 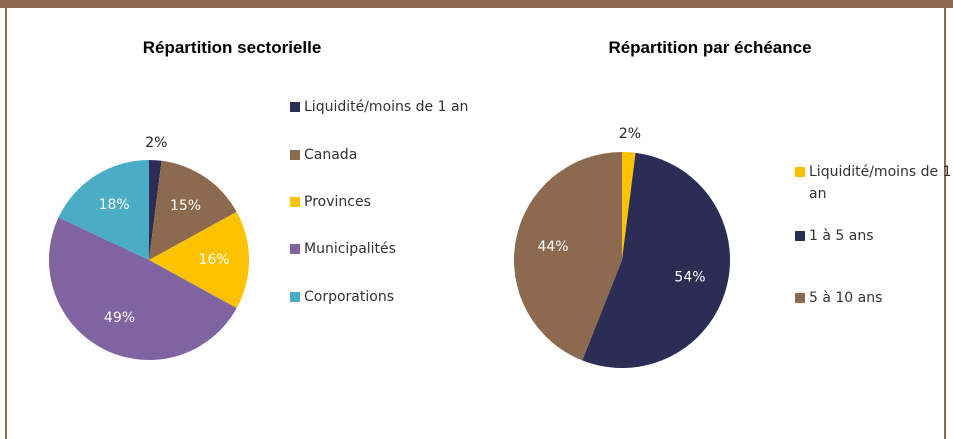 What do you see at coordinates (846, 298) in the screenshot?
I see `legend-label: 5 à 10 ans` at bounding box center [846, 298].